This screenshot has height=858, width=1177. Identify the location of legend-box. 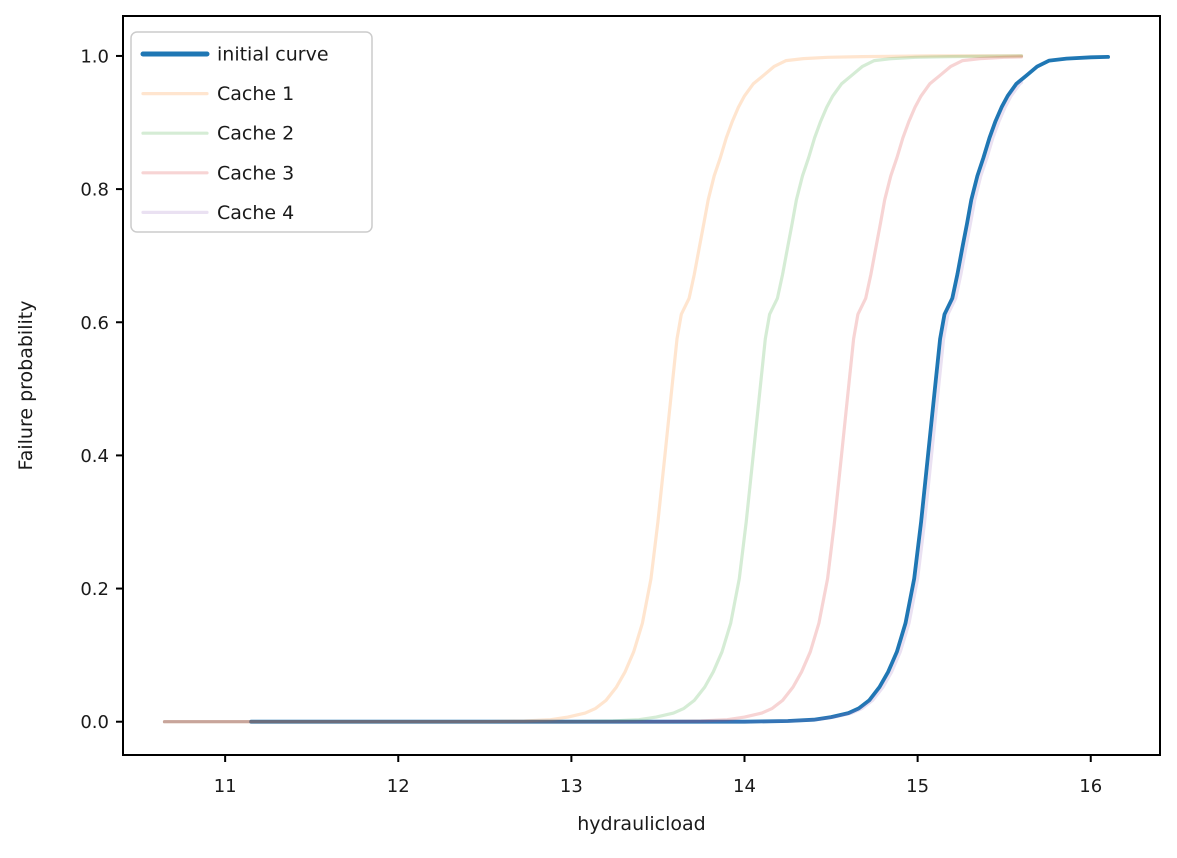
(251, 132).